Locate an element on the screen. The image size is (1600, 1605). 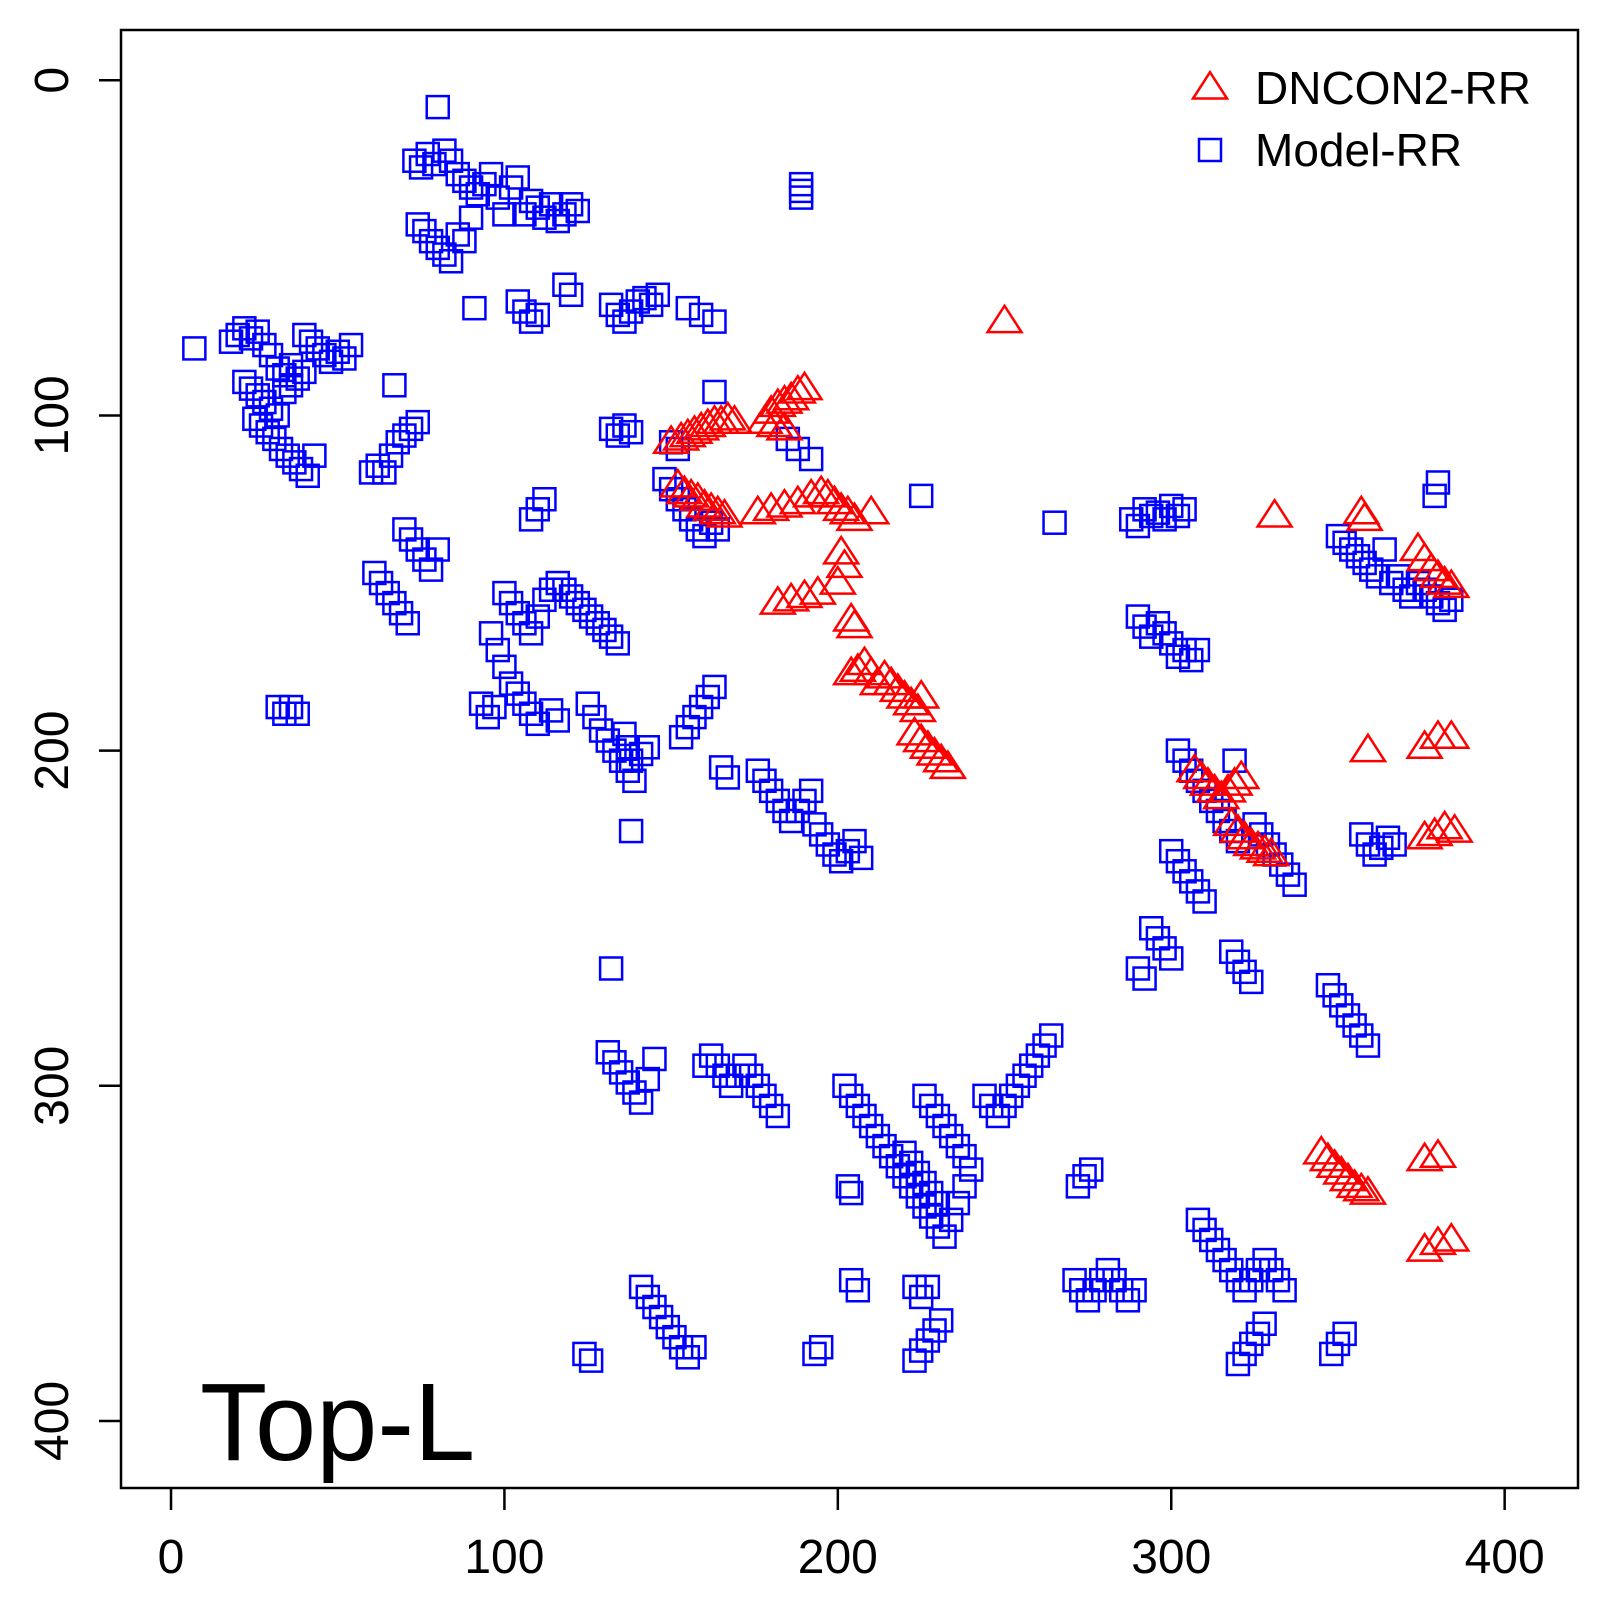
x-tick-label: 0 is located at coordinates (171, 1557).